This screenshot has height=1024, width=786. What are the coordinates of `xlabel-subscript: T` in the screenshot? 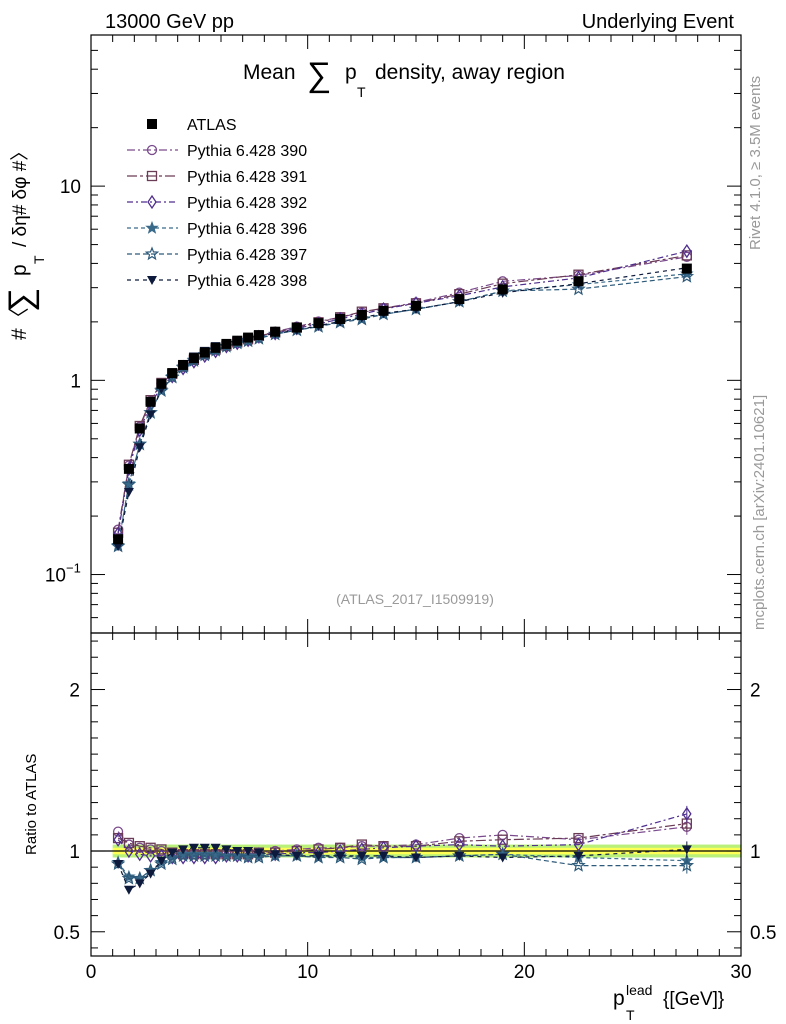 It's located at (630, 1015).